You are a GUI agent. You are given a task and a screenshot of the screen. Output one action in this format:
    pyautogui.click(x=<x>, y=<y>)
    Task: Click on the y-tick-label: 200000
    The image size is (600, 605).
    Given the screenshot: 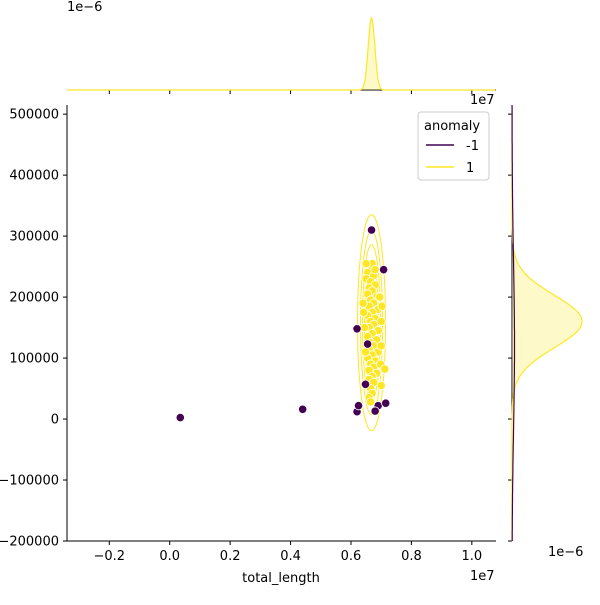 What is the action you would take?
    pyautogui.click(x=34, y=298)
    